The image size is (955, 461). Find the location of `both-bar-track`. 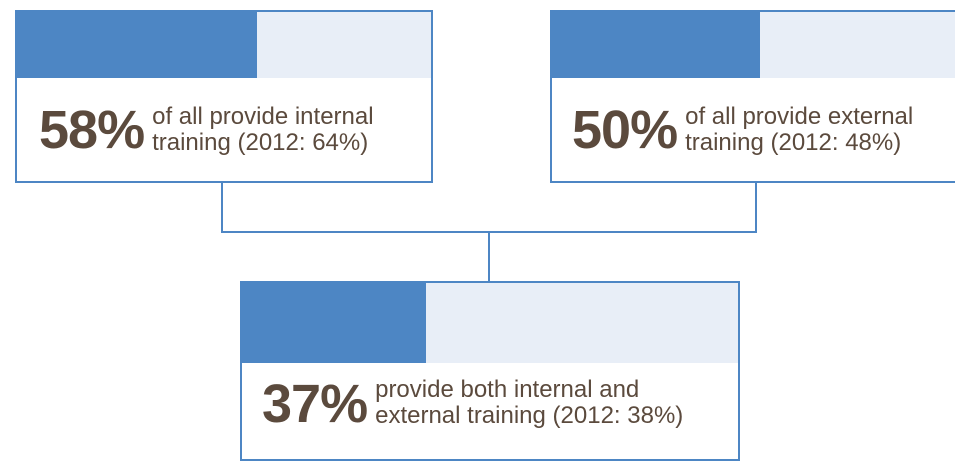

both-bar-track is located at coordinates (490, 323).